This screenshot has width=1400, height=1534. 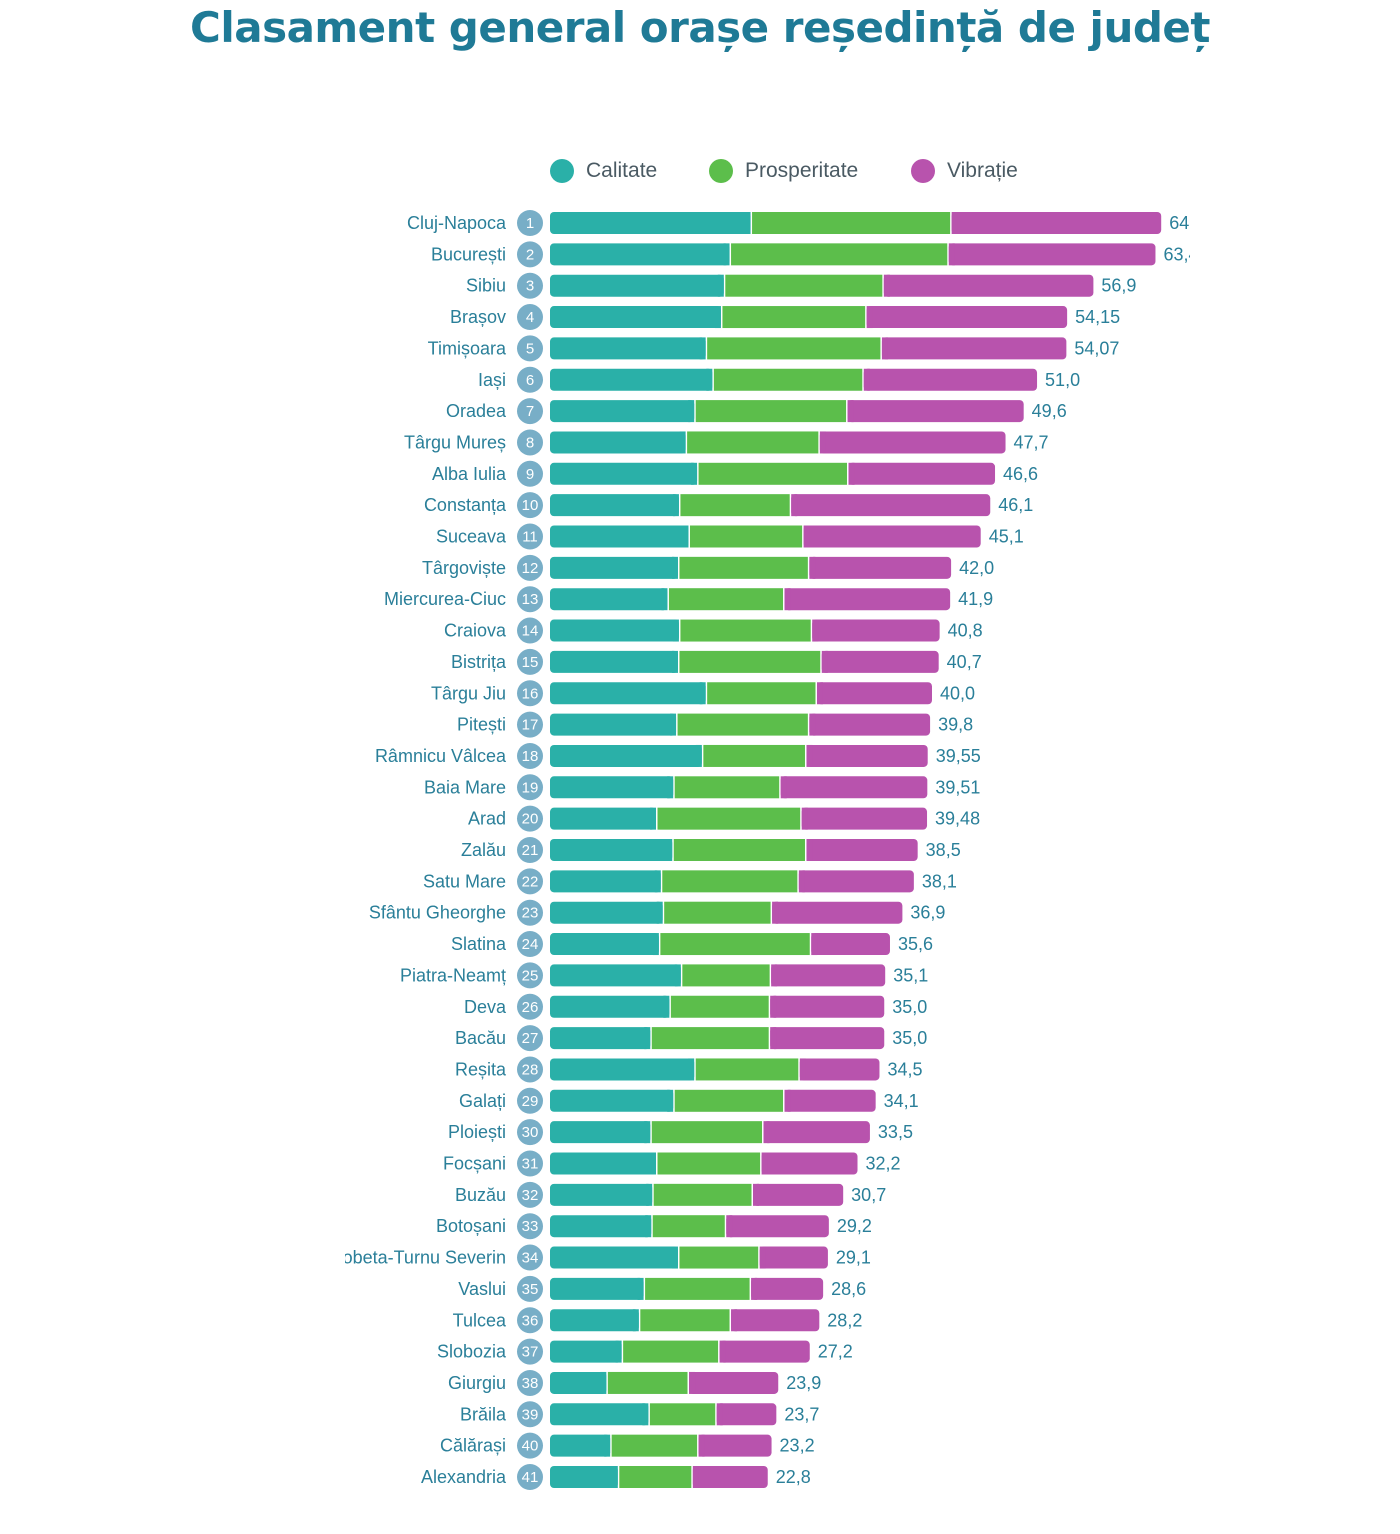 I want to click on total-value-label: 39,48, so click(x=957, y=819).